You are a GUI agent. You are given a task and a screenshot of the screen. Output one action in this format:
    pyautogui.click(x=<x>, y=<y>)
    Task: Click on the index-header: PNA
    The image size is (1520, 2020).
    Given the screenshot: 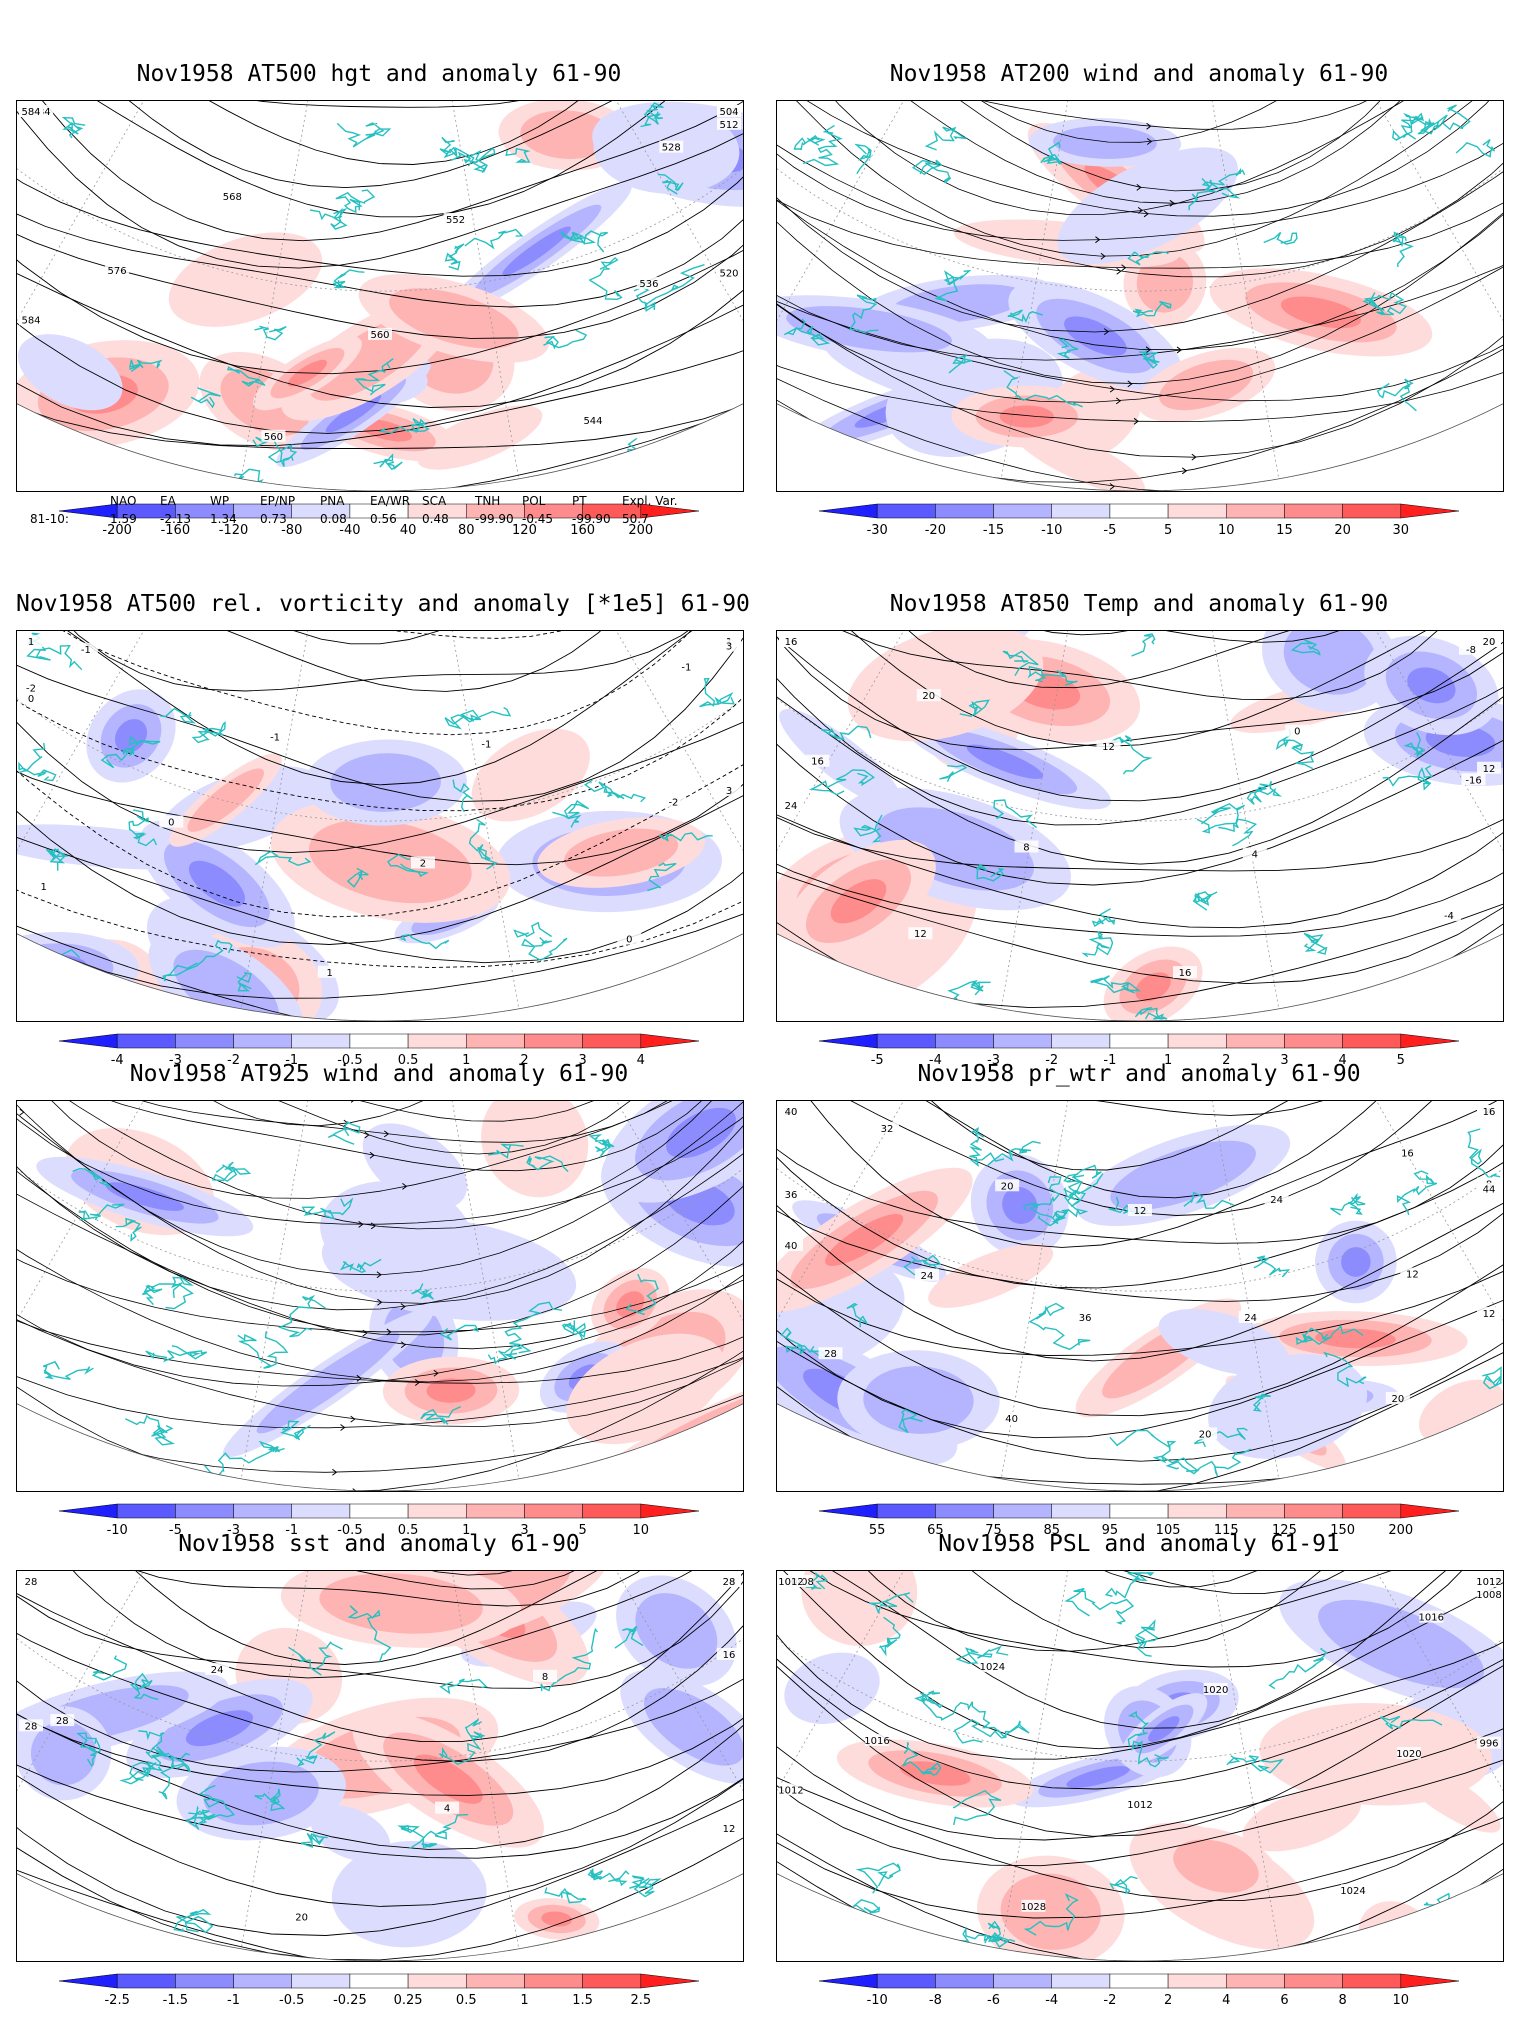 What is the action you would take?
    pyautogui.click(x=332, y=501)
    